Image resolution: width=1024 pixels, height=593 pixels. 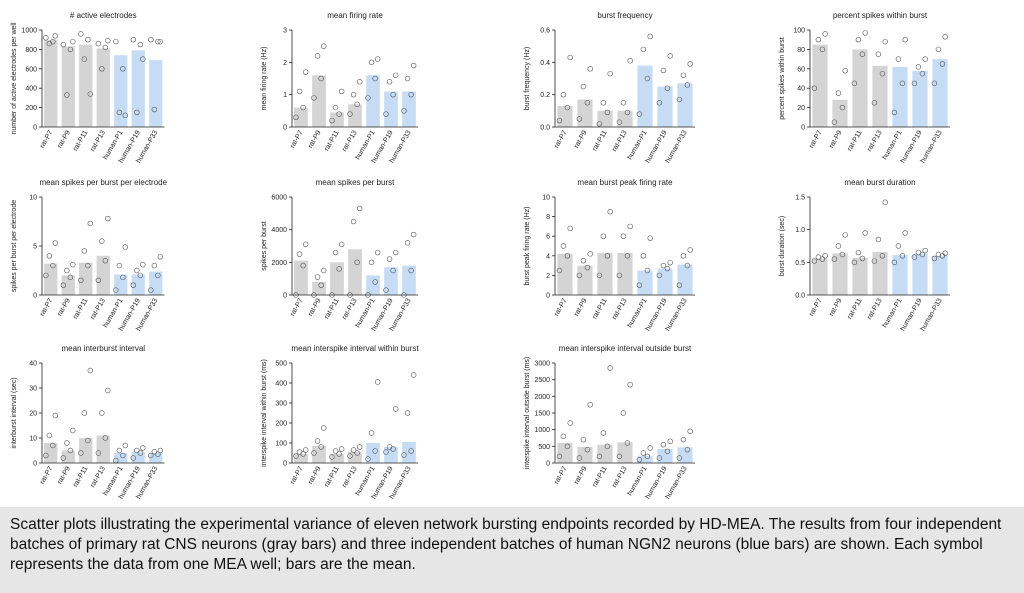 What do you see at coordinates (836, 139) in the screenshot?
I see `x-tick-label: rat-P9` at bounding box center [836, 139].